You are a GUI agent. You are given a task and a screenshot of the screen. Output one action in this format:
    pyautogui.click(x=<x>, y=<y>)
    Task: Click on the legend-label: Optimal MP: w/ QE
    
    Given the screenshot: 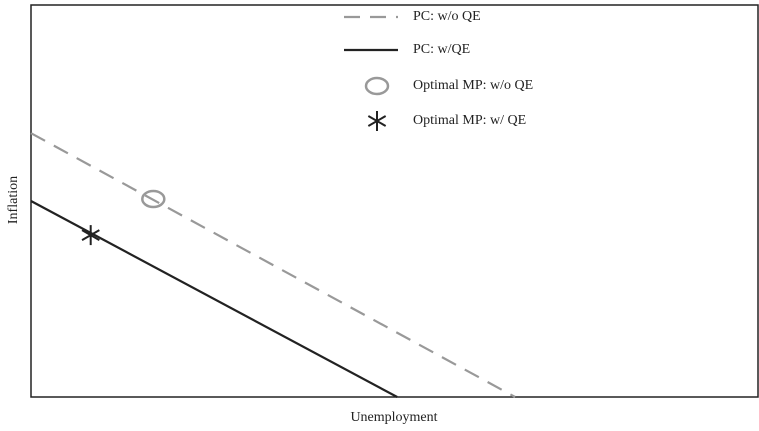 What is the action you would take?
    pyautogui.click(x=469, y=120)
    